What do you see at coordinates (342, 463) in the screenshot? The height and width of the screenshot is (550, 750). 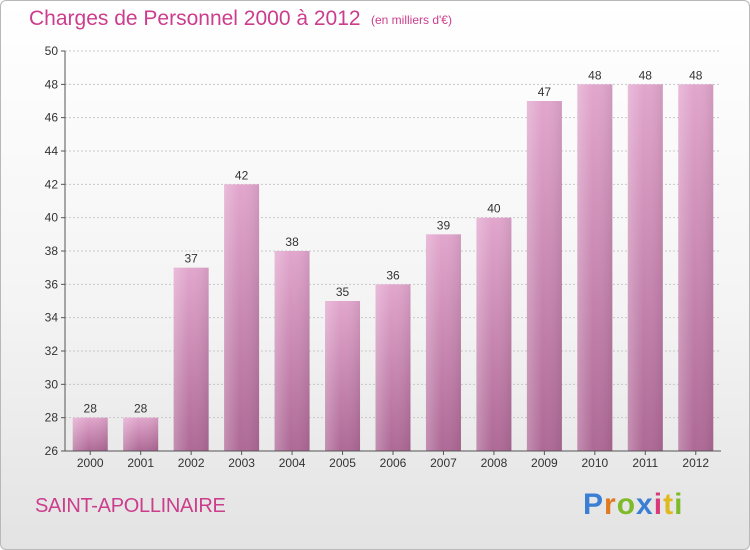 I see `x-tick-label-2005: 2005` at bounding box center [342, 463].